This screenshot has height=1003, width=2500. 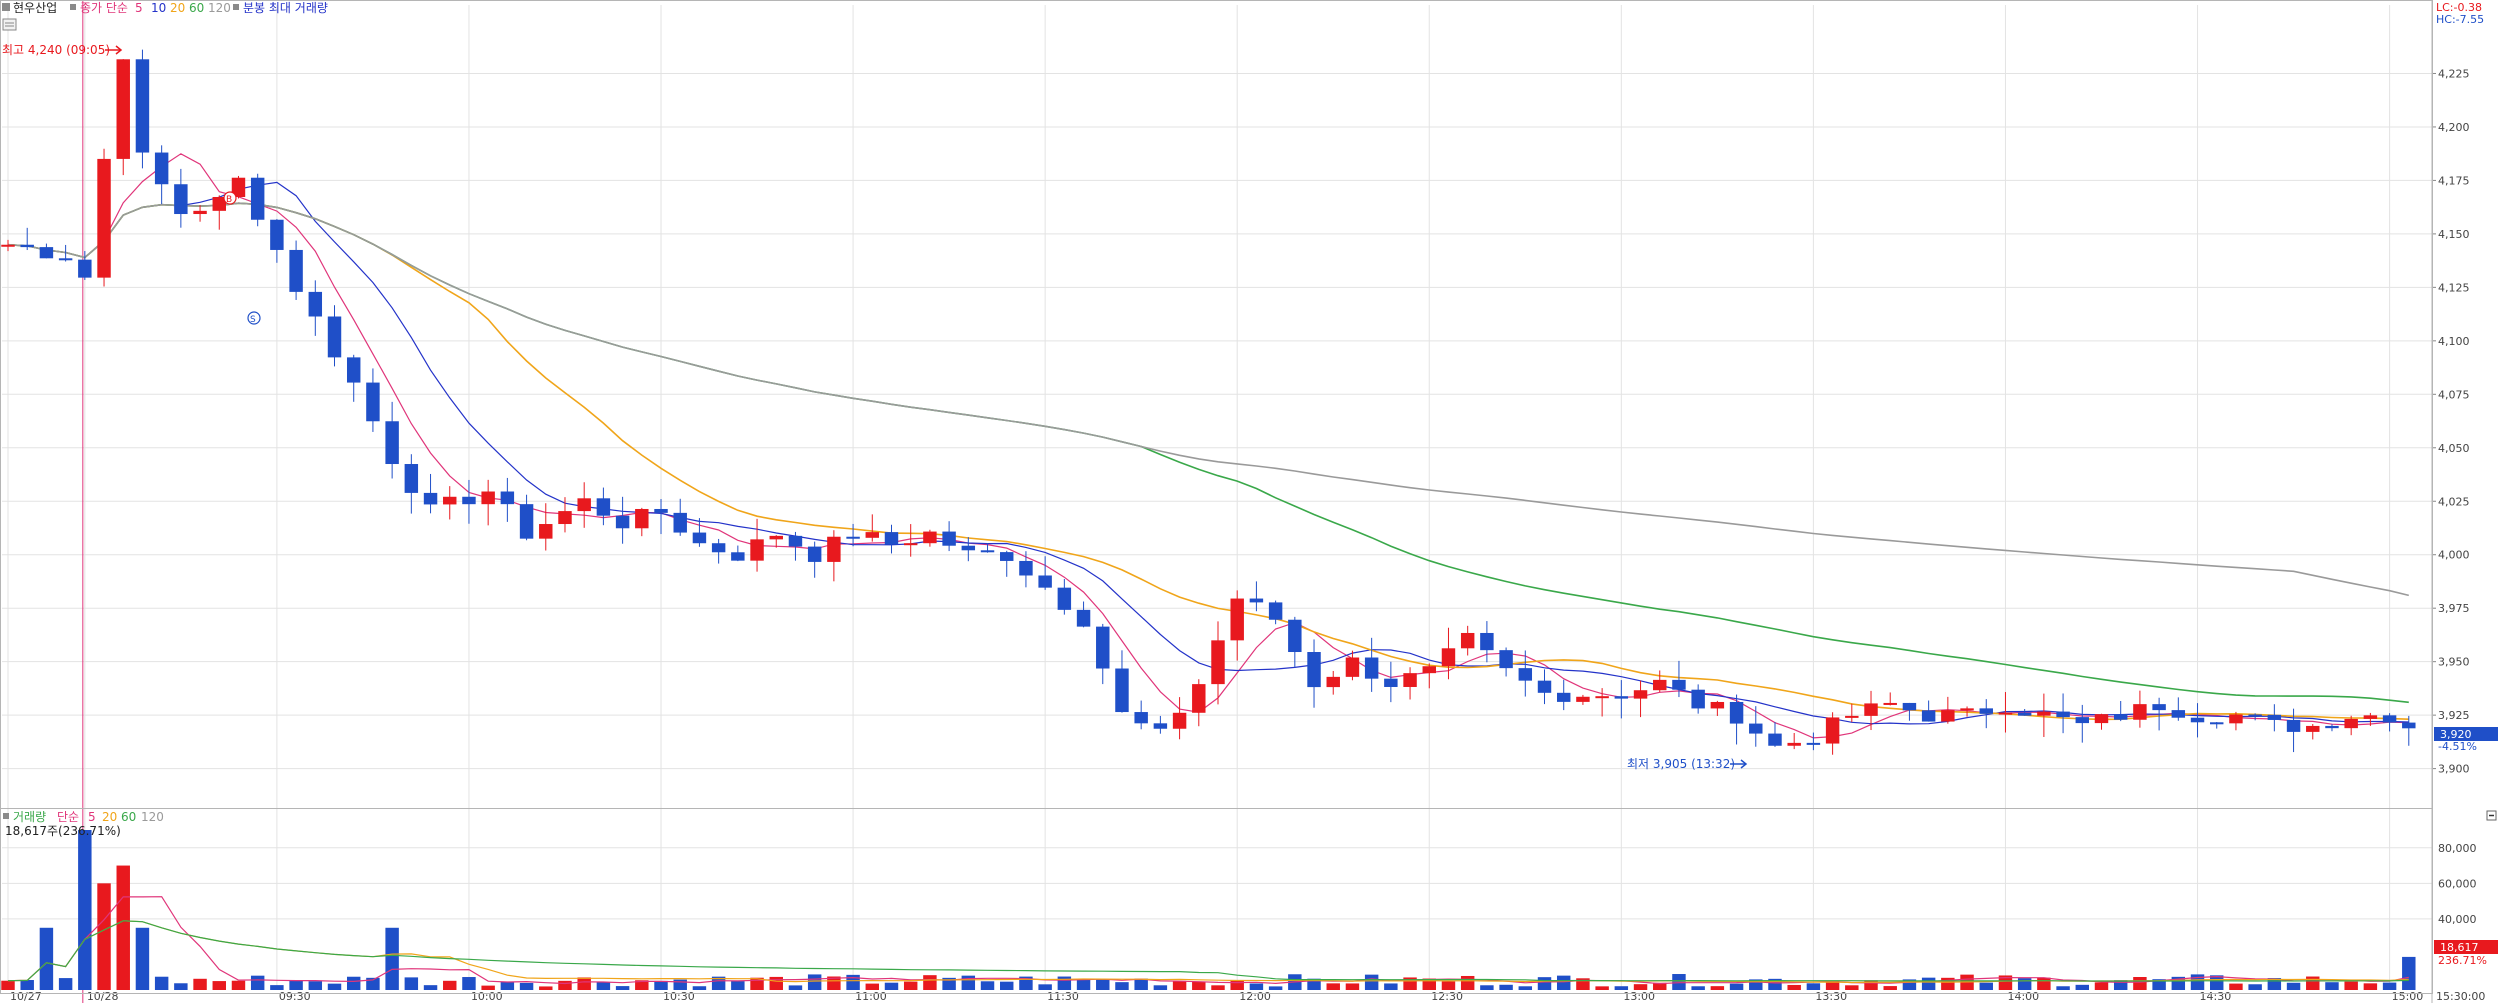 I want to click on volume-badge, so click(x=2466, y=947).